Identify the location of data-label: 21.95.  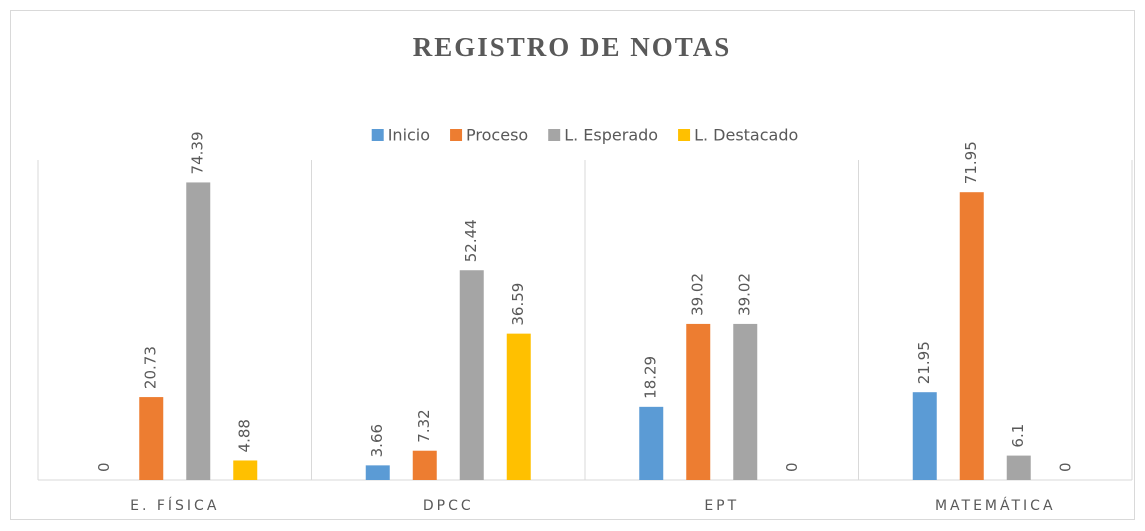
(924, 362).